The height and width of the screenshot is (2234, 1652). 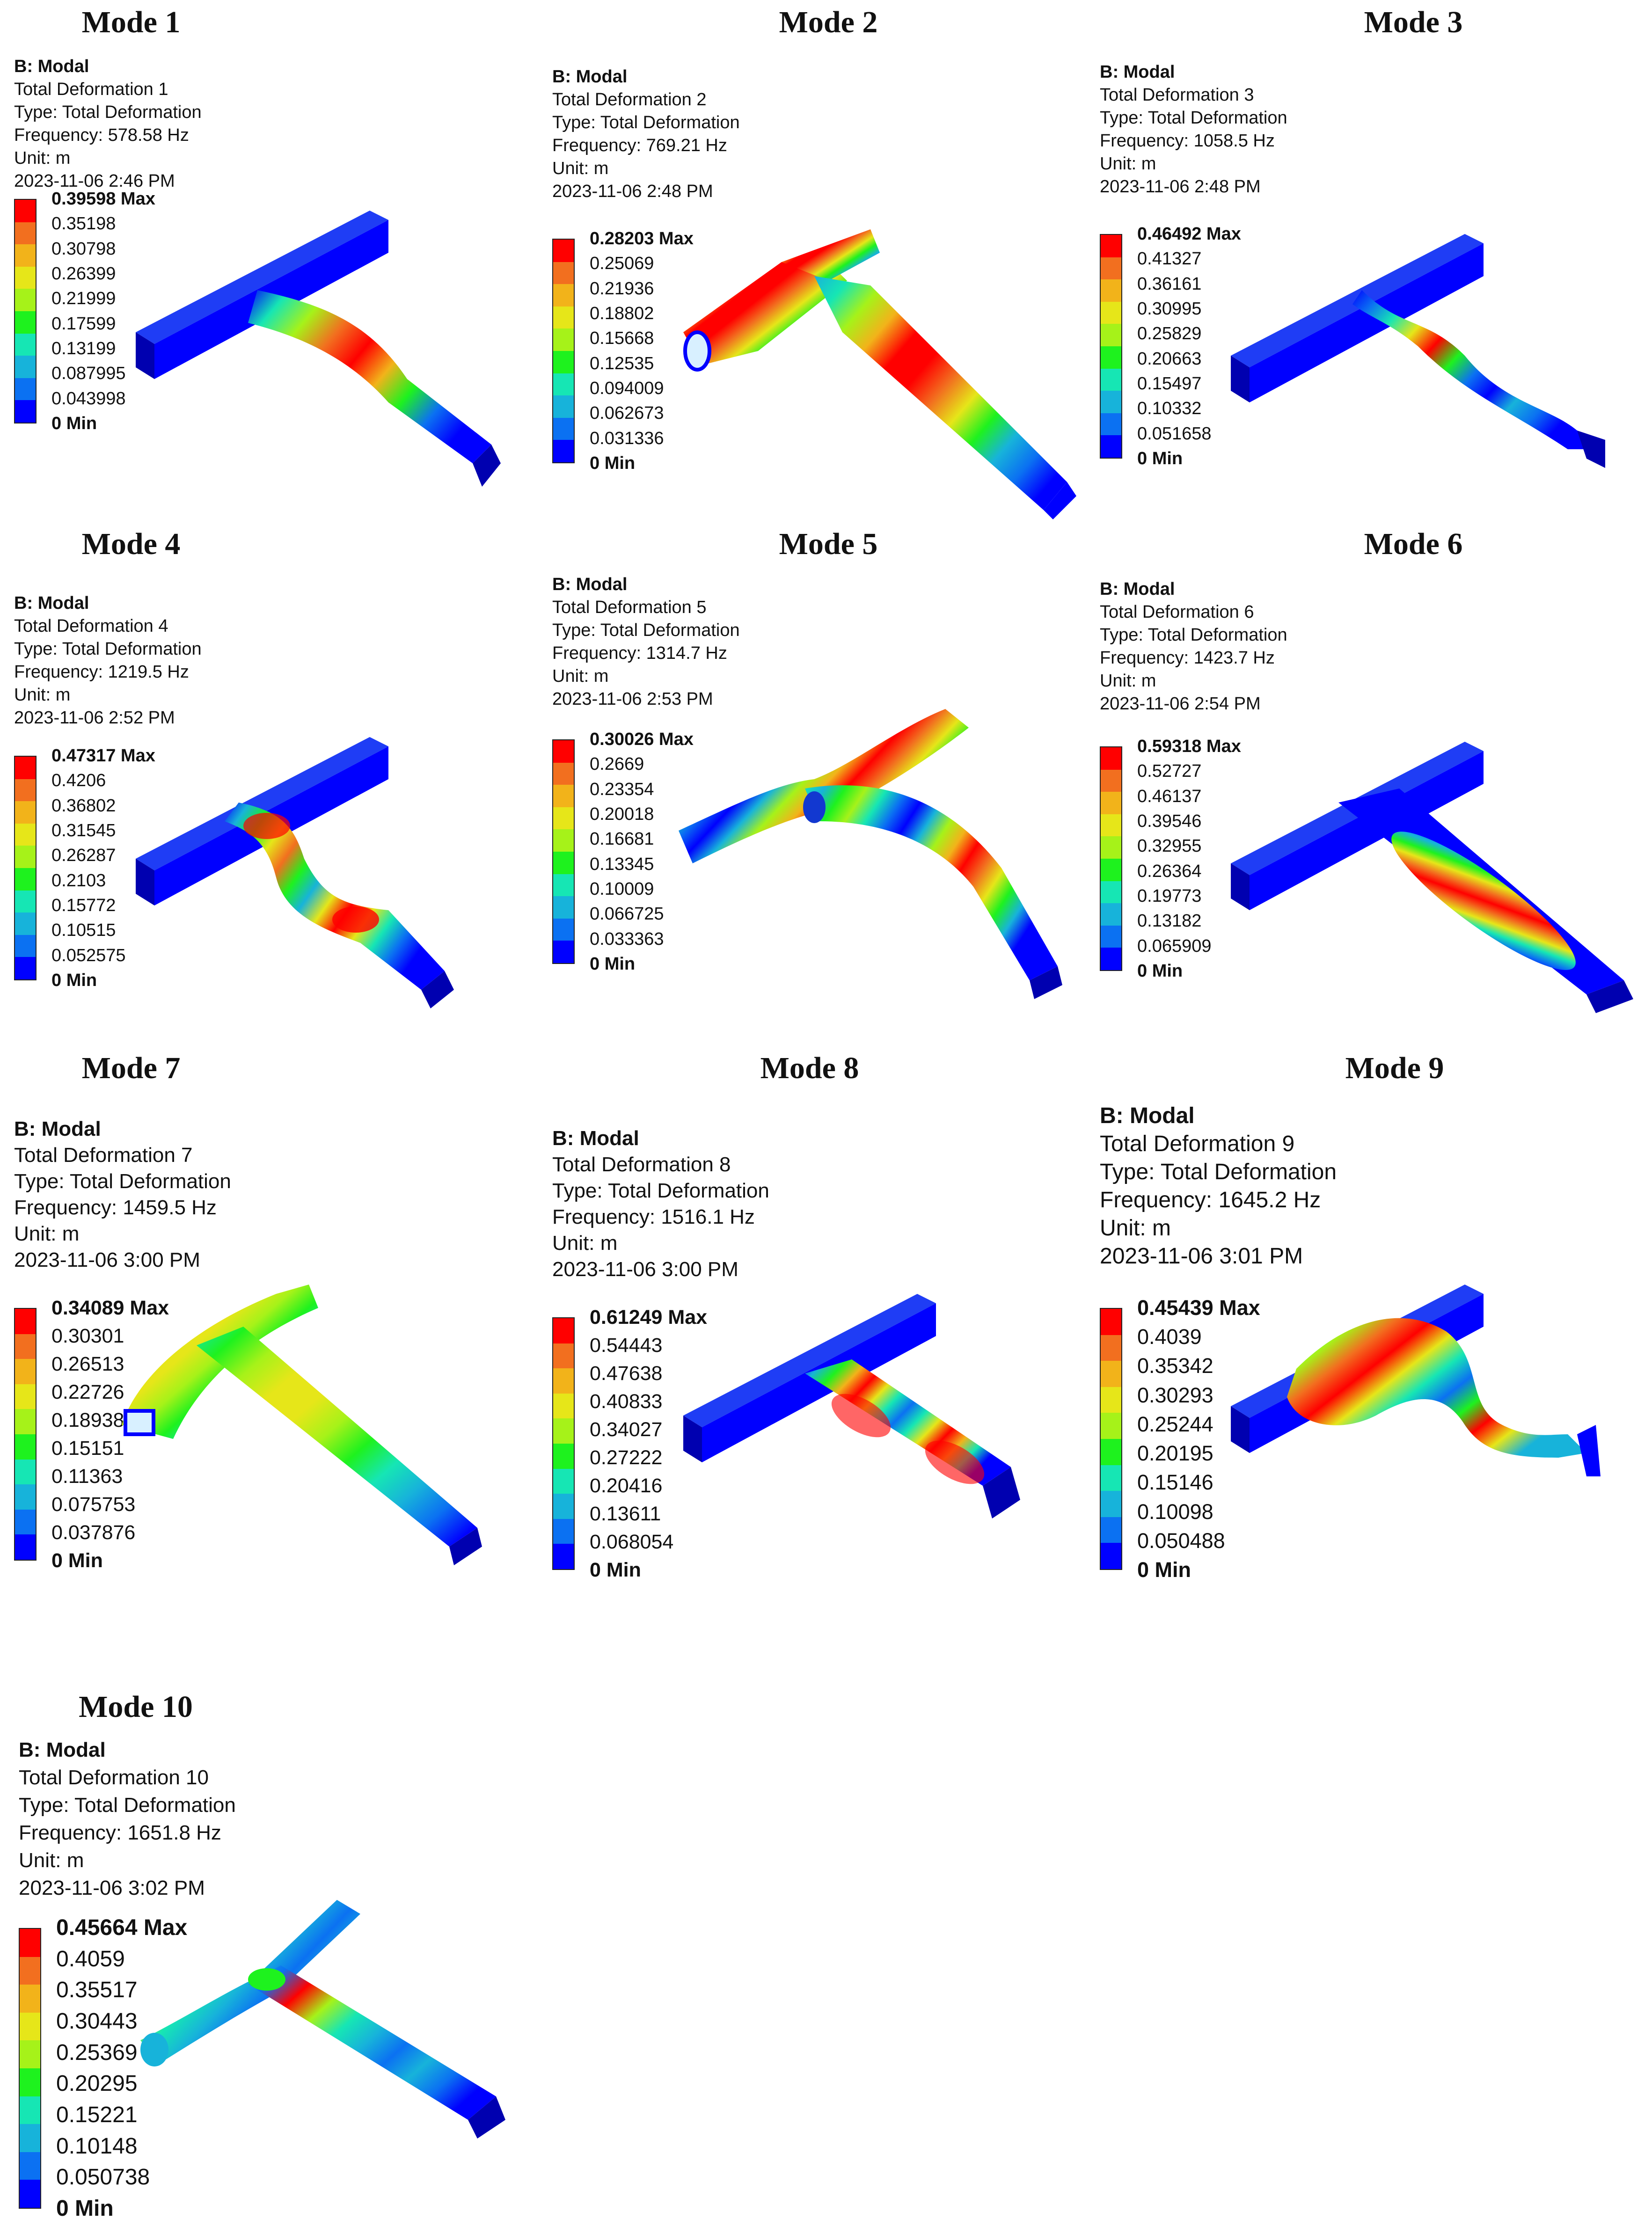 What do you see at coordinates (1177, 95) in the screenshot?
I see `result-name: Total Deformation 3` at bounding box center [1177, 95].